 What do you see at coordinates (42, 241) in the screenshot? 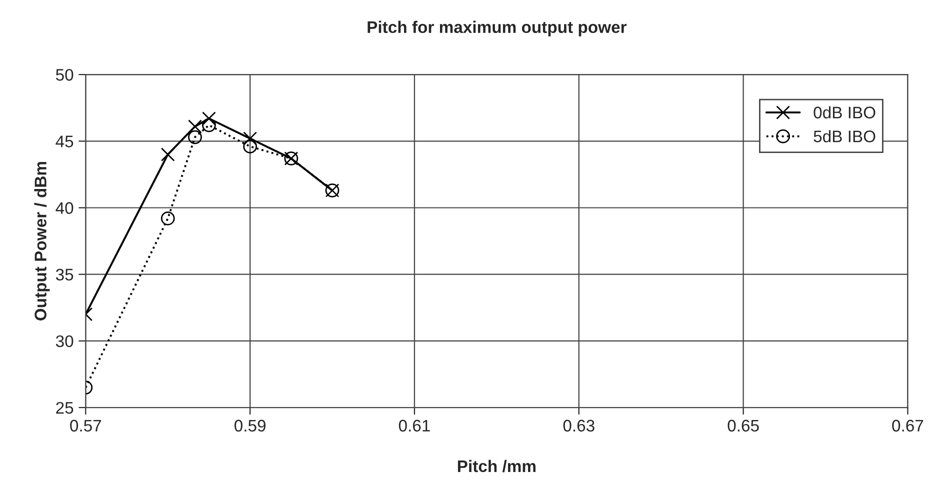
I see `y-axis-title: Output Power / dBm` at bounding box center [42, 241].